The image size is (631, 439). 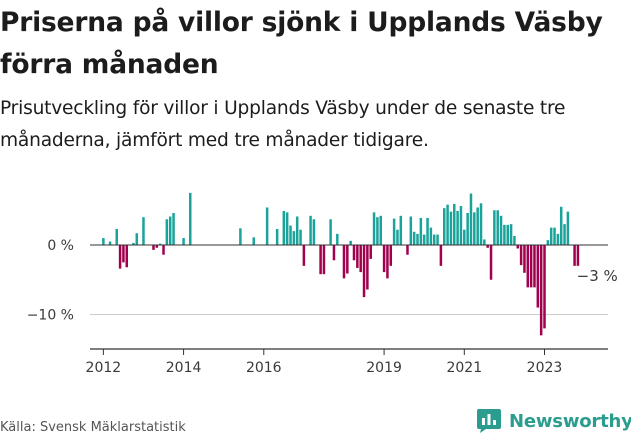 What do you see at coordinates (597, 276) in the screenshot?
I see `last-value-annotation: −3 %` at bounding box center [597, 276].